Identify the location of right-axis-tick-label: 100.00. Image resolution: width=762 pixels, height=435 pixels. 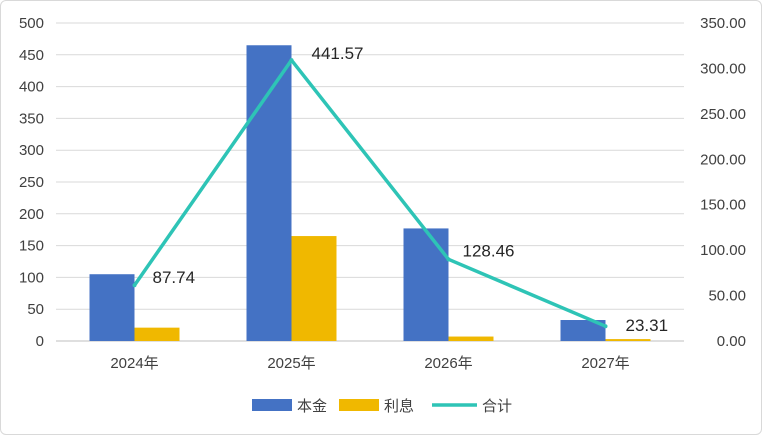
(723, 250).